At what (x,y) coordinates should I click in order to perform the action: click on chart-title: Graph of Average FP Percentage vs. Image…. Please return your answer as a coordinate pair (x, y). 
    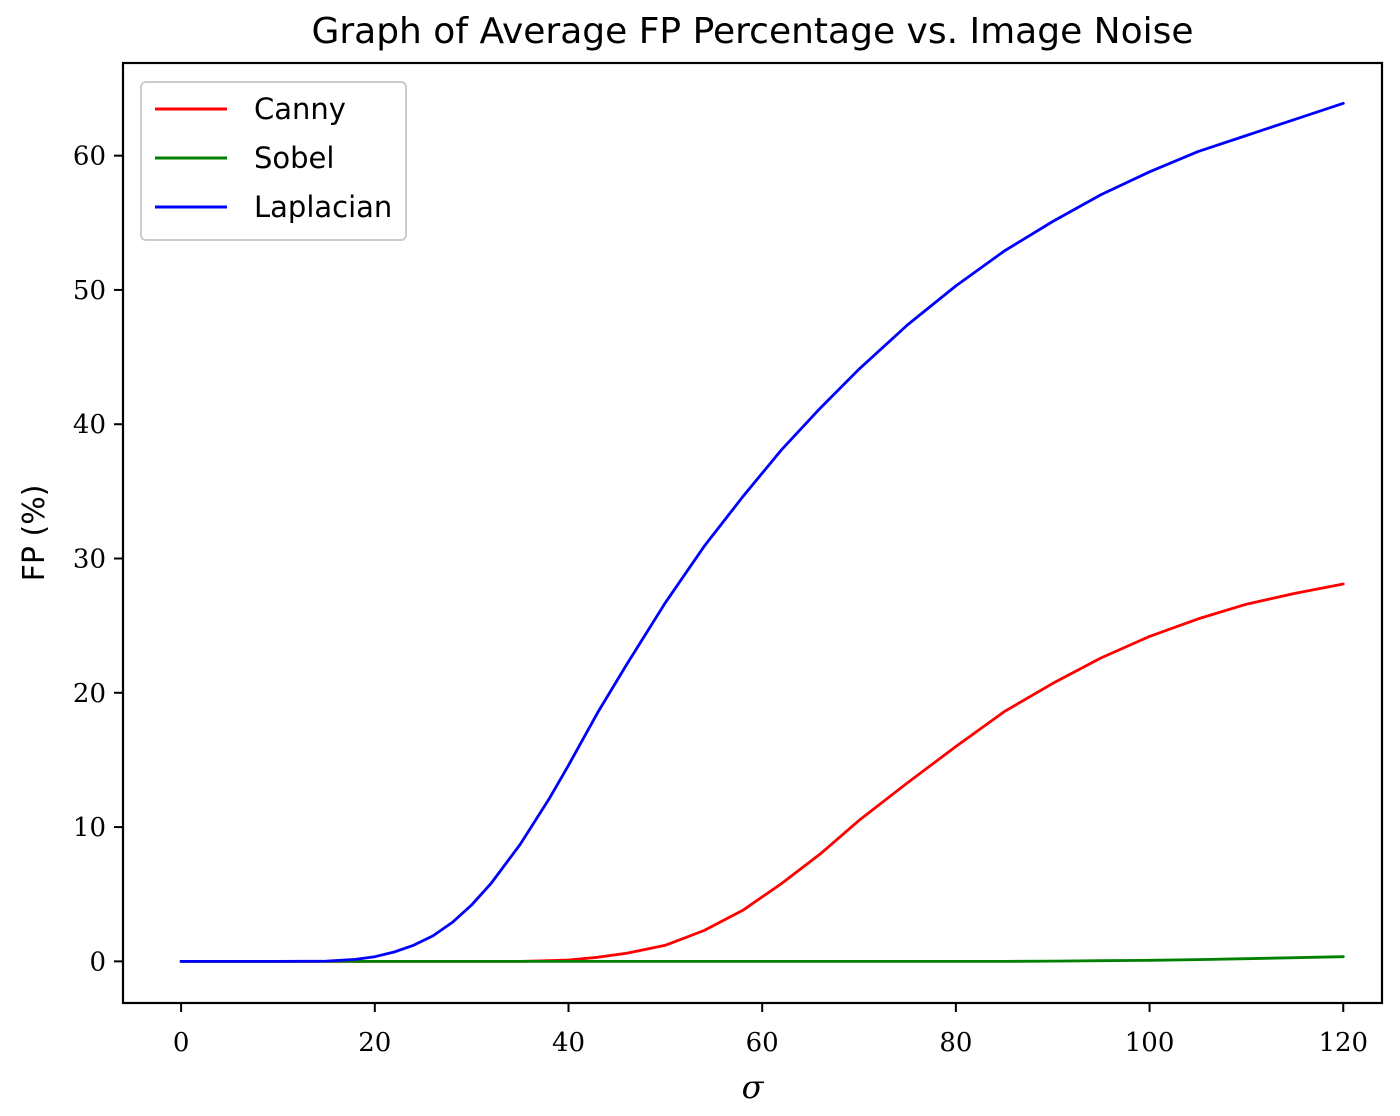
    Looking at the image, I should click on (752, 31).